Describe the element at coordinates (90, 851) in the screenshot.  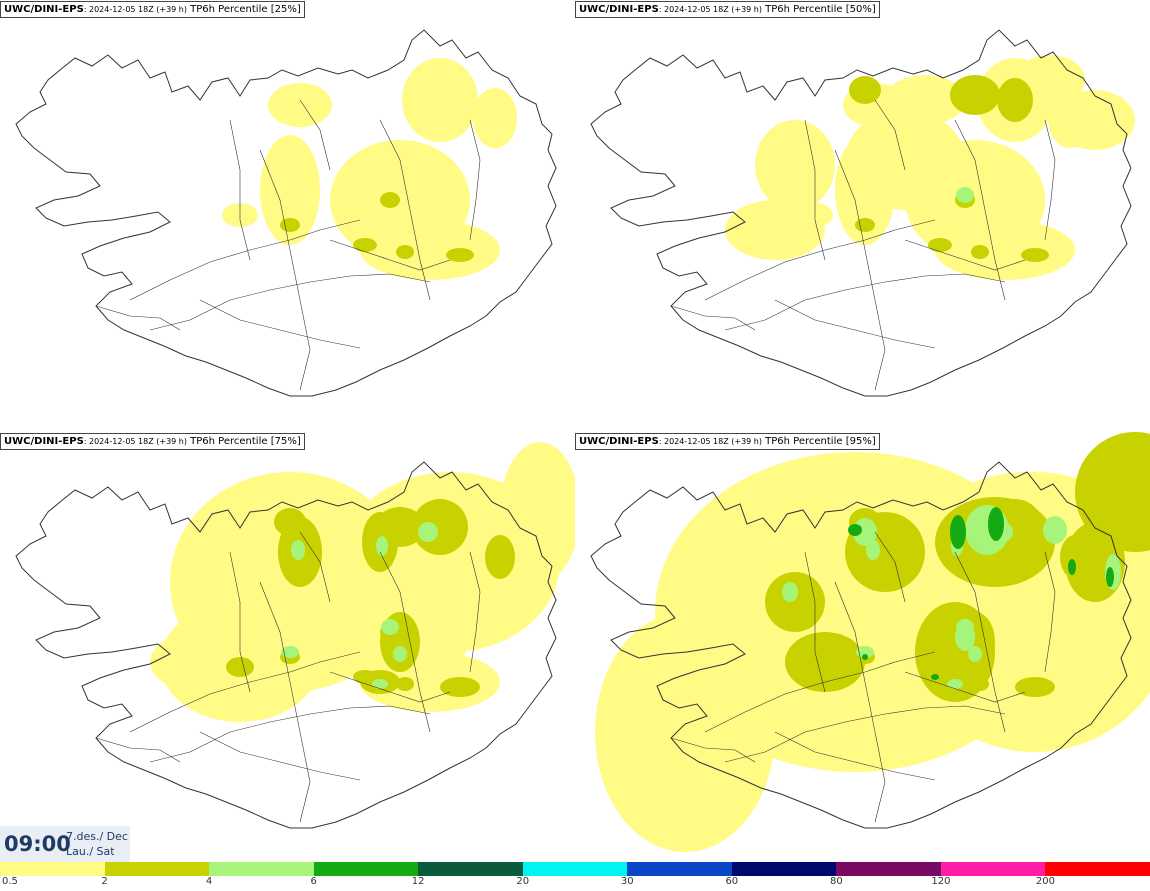
I see `valid-weekday: Lau./ Sat` at that location.